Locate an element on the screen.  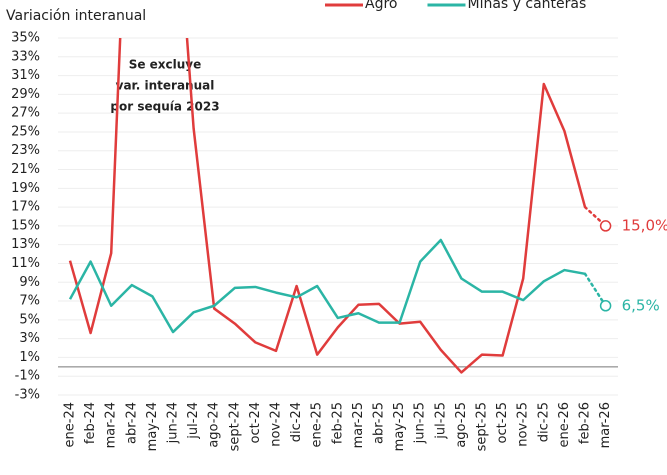
x-tick-label: nov-25 is located at coordinates (523, 424).